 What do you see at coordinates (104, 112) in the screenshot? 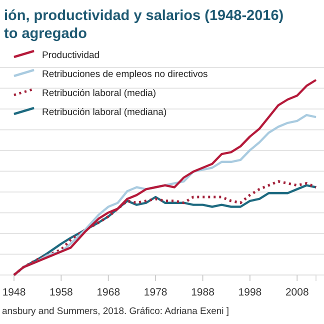
I see `legend-label: Retribución laboral (mediana)` at bounding box center [104, 112].